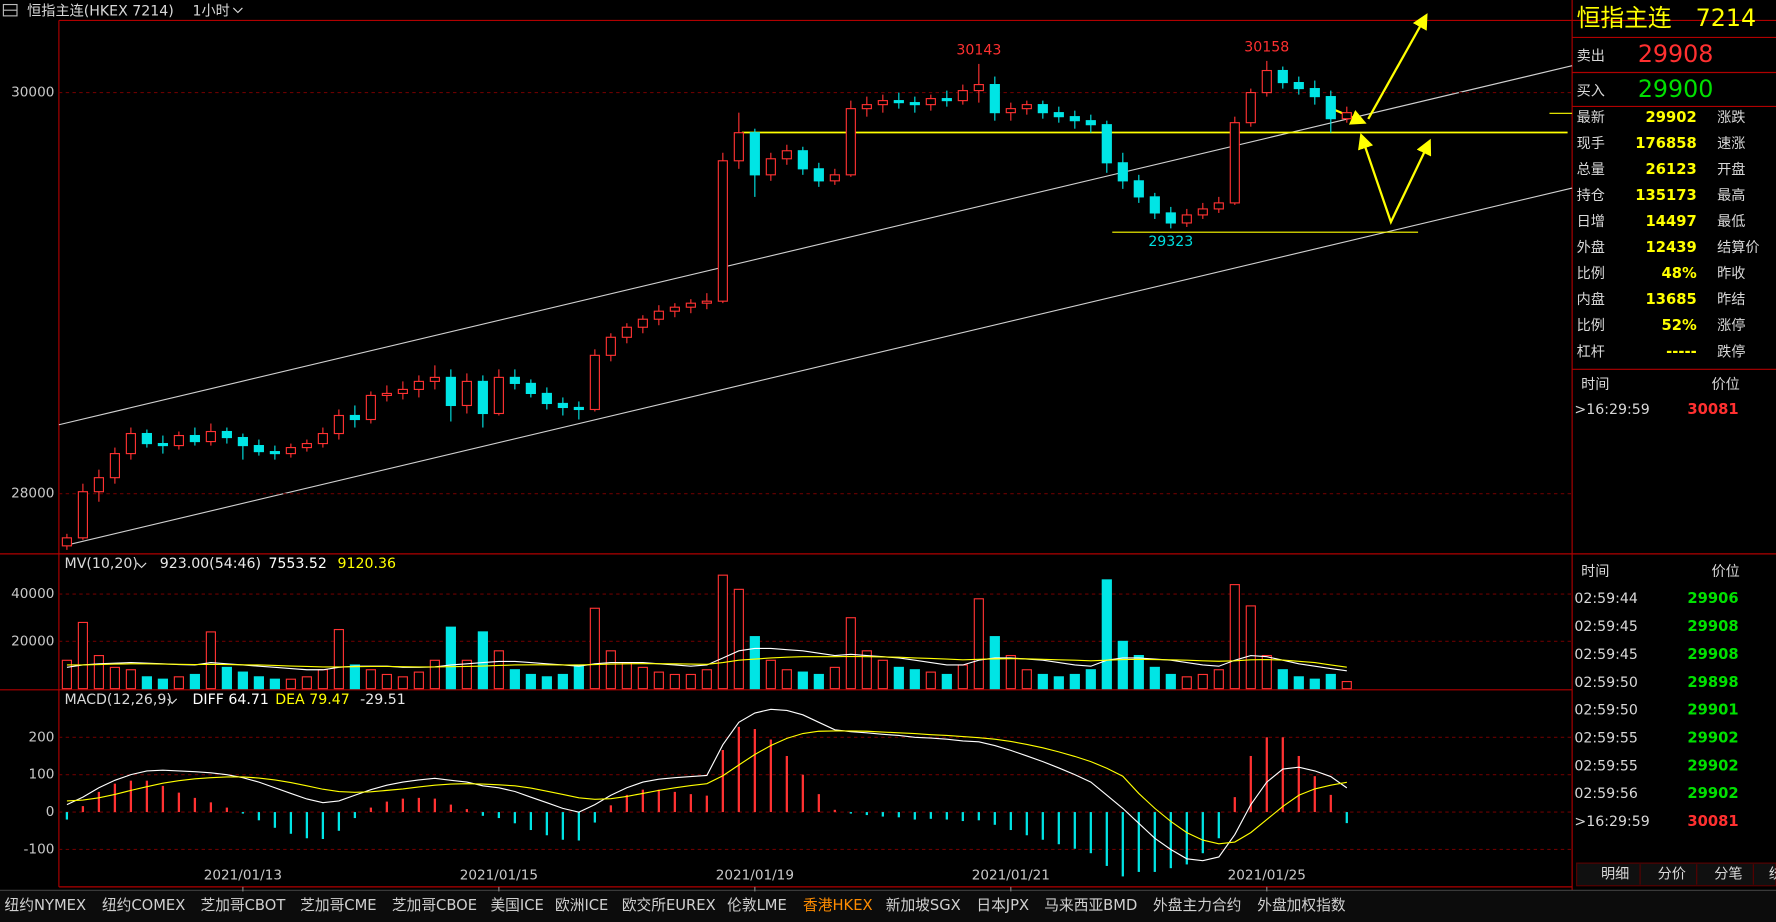  I want to click on x-tick-label: 2021/01/13, so click(243, 876).